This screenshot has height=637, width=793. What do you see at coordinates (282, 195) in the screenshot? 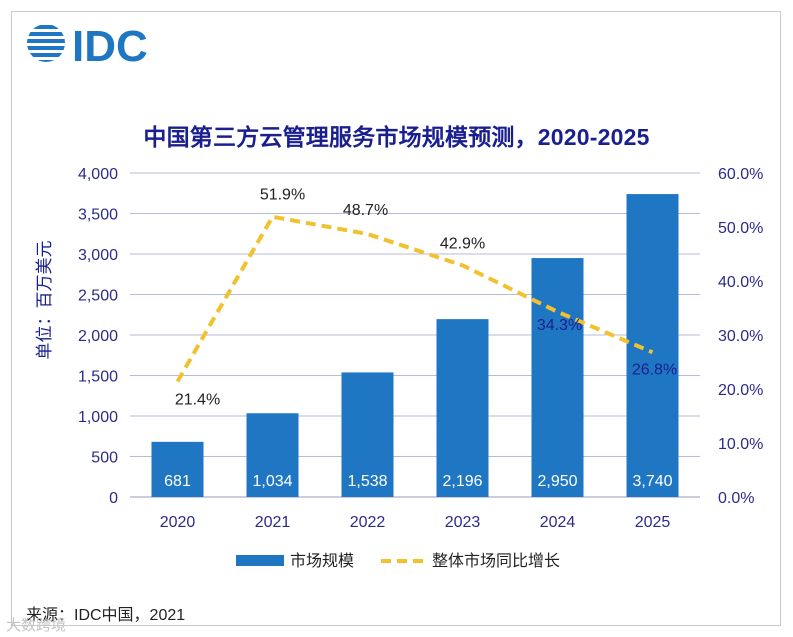
I see `growth-label: 51.9%` at bounding box center [282, 195].